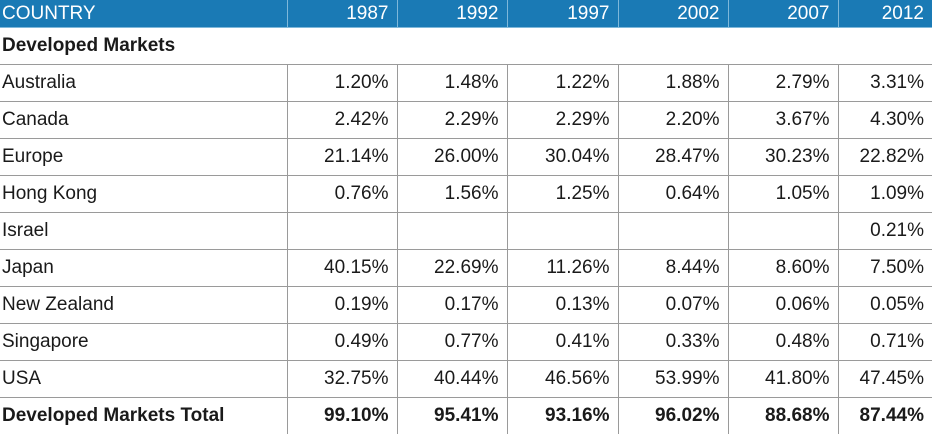 The image size is (932, 438). Describe the element at coordinates (783, 268) in the screenshot. I see `value-cell: 8.60%` at that location.